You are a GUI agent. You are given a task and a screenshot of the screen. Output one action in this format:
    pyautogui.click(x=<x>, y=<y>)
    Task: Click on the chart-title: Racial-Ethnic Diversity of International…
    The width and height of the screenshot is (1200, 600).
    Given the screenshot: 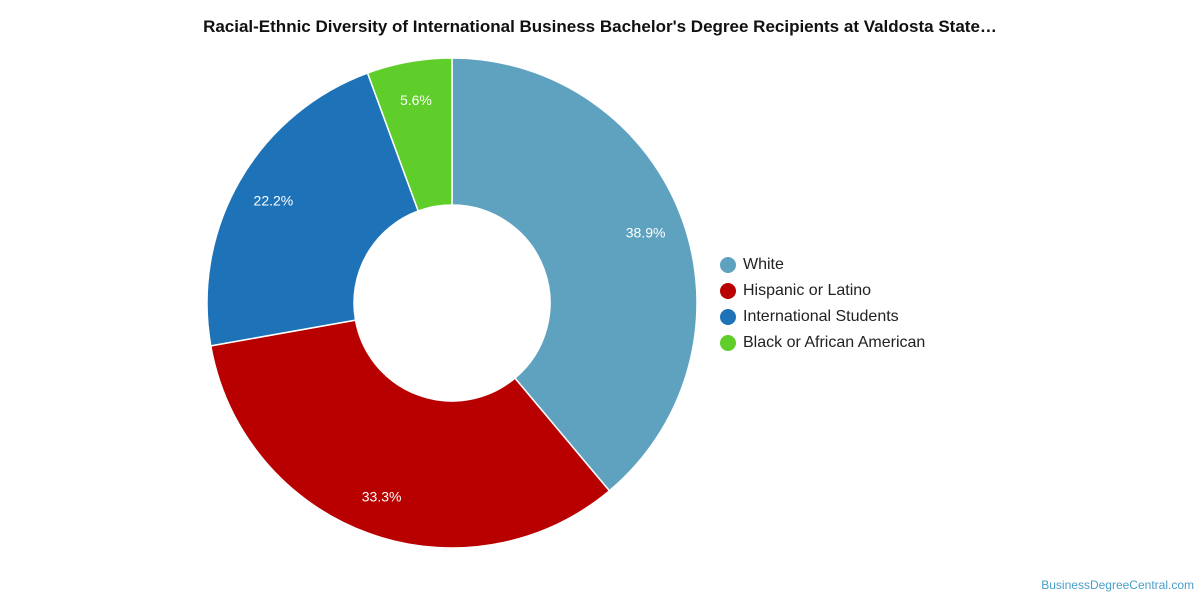 What is the action you would take?
    pyautogui.click(x=600, y=26)
    